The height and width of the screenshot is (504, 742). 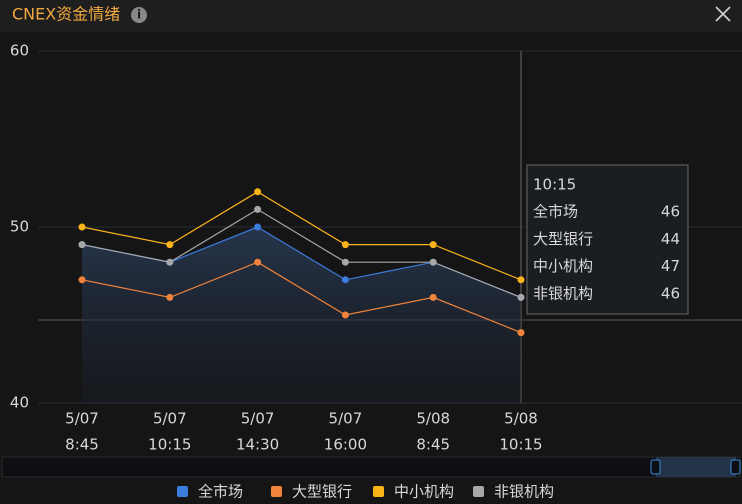 What do you see at coordinates (670, 239) in the screenshot?
I see `tooltip-value: 44` at bounding box center [670, 239].